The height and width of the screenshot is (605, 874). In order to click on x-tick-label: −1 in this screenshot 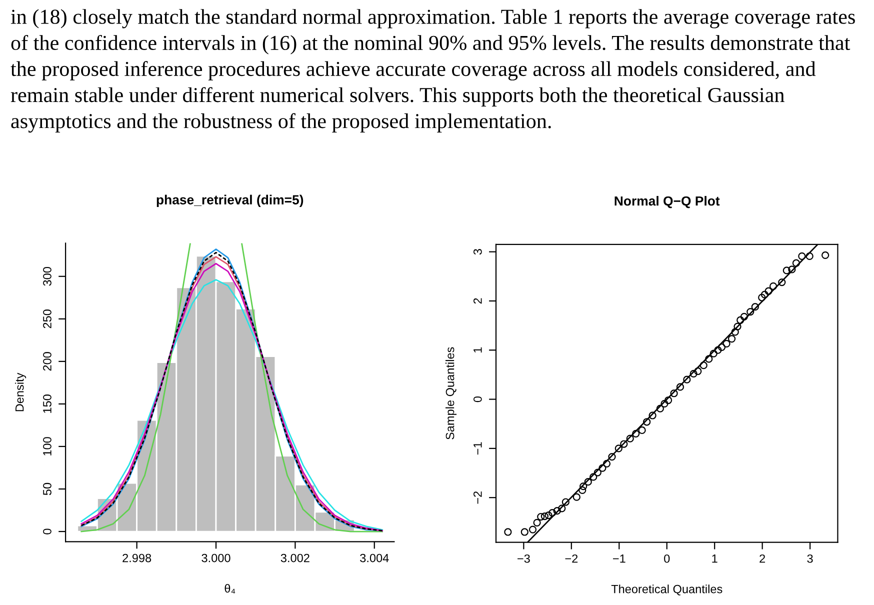, I will do `click(619, 558)`.